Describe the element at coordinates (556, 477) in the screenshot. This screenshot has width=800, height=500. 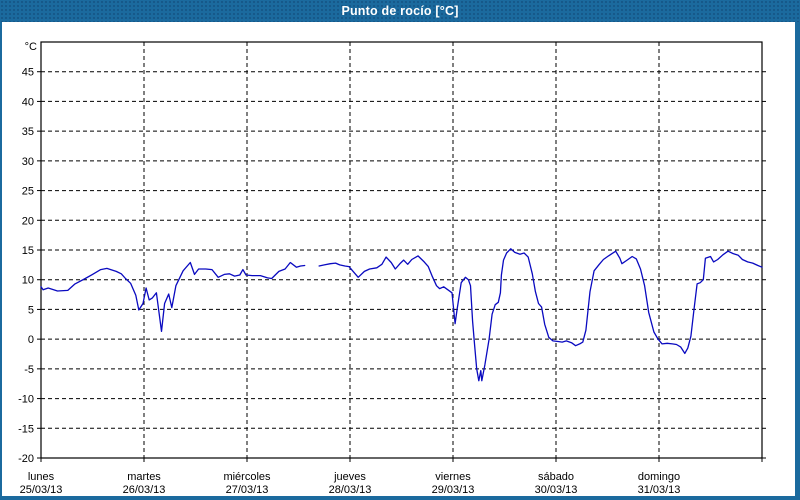
I see `x-day-label: sábado` at that location.